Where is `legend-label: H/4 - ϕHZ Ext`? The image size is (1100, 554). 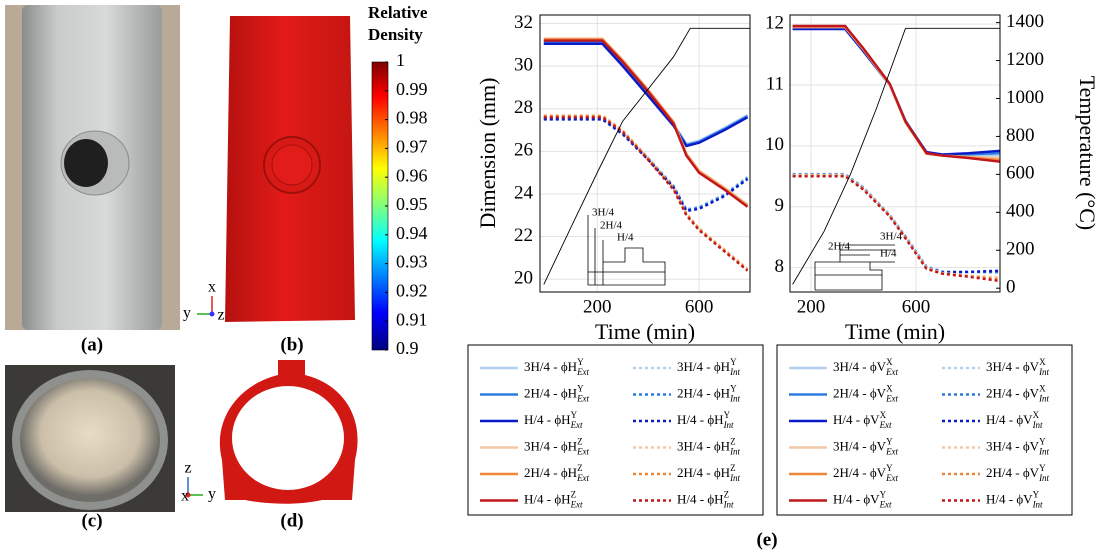
legend-label: H/4 - ϕHZ Ext is located at coordinates (553, 500).